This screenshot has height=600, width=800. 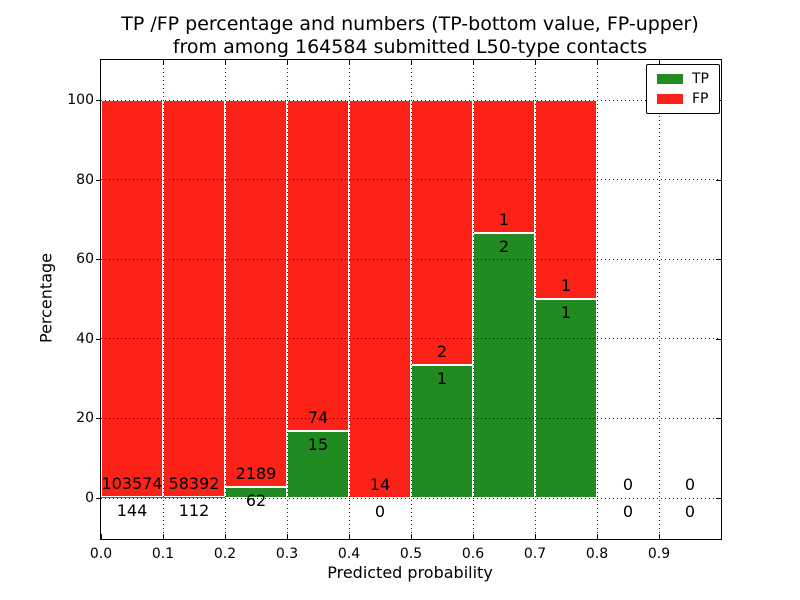 I want to click on x-tick-label: 0.0, so click(x=101, y=554).